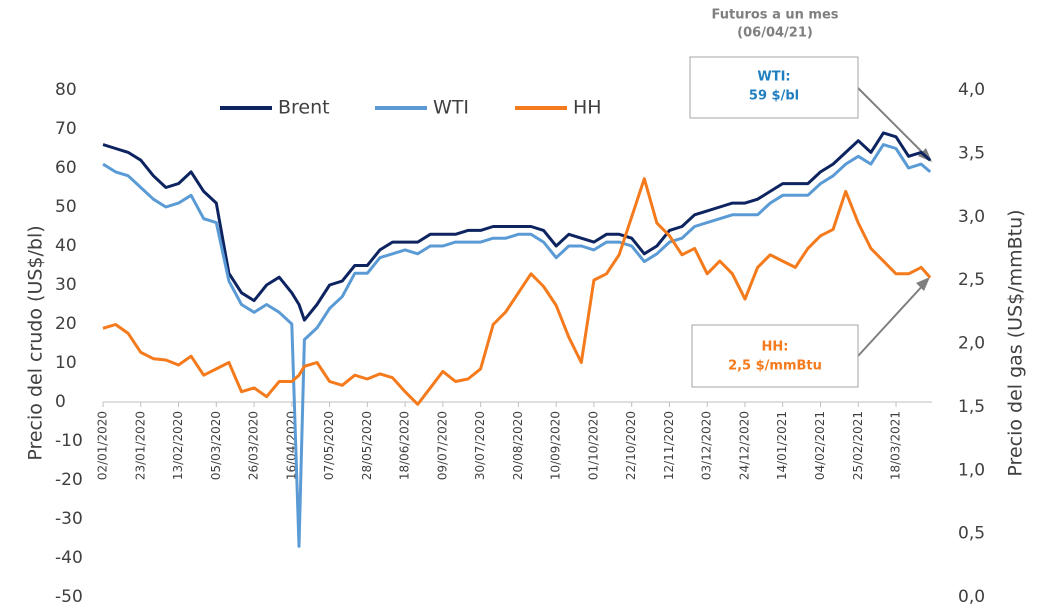 This screenshot has height=609, width=1043. Describe the element at coordinates (775, 366) in the screenshot. I see `annotation-text: 2,5 $/mmBtu` at that location.